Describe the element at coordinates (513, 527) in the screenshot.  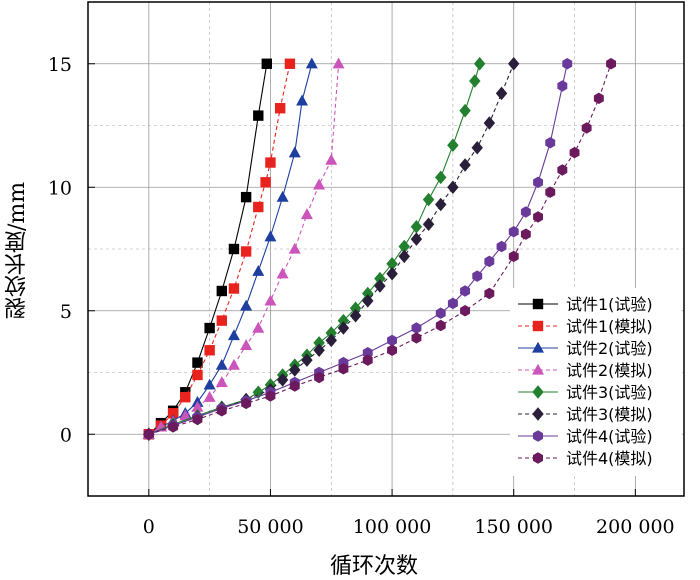
I see `x-tick-label: 150 000` at that location.